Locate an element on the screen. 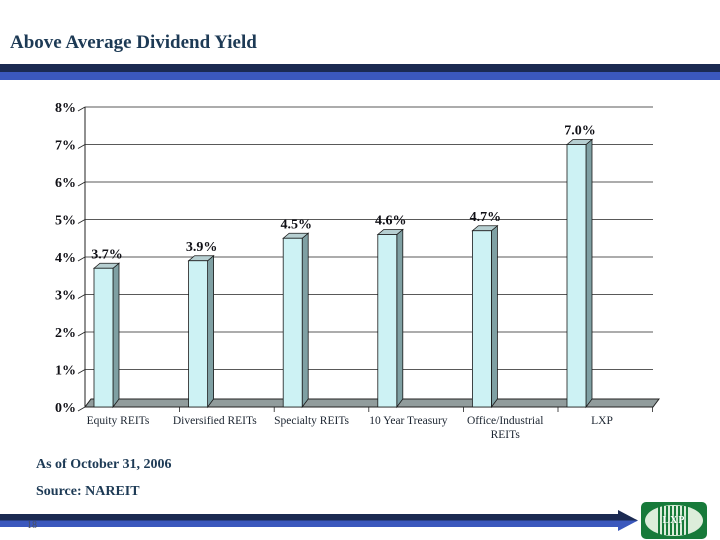  bar-4: 4.6% is located at coordinates (391, 311).